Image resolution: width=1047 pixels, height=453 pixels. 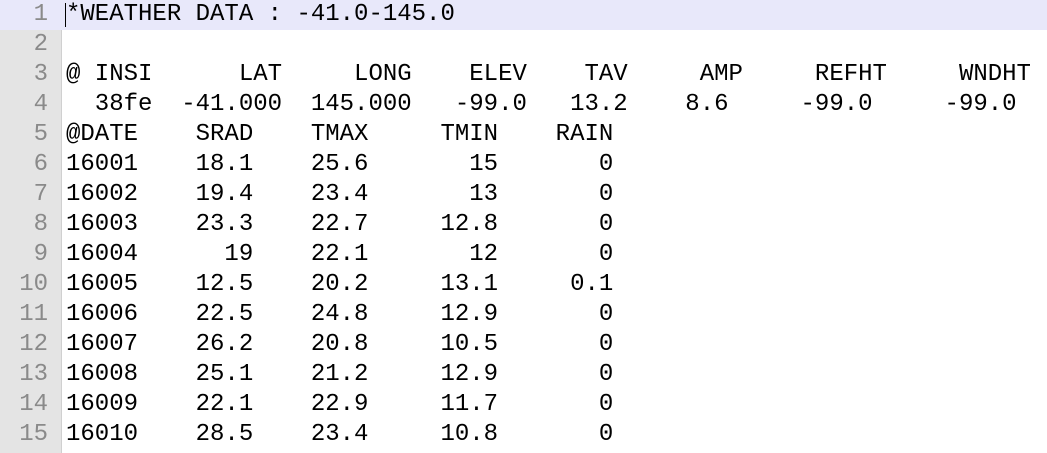 I want to click on line-number: 5, so click(x=40, y=134).